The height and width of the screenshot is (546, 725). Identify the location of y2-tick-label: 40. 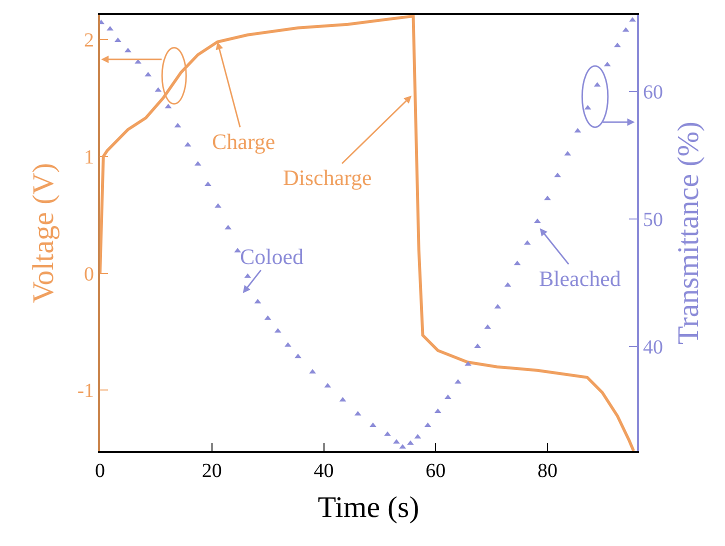
(653, 347).